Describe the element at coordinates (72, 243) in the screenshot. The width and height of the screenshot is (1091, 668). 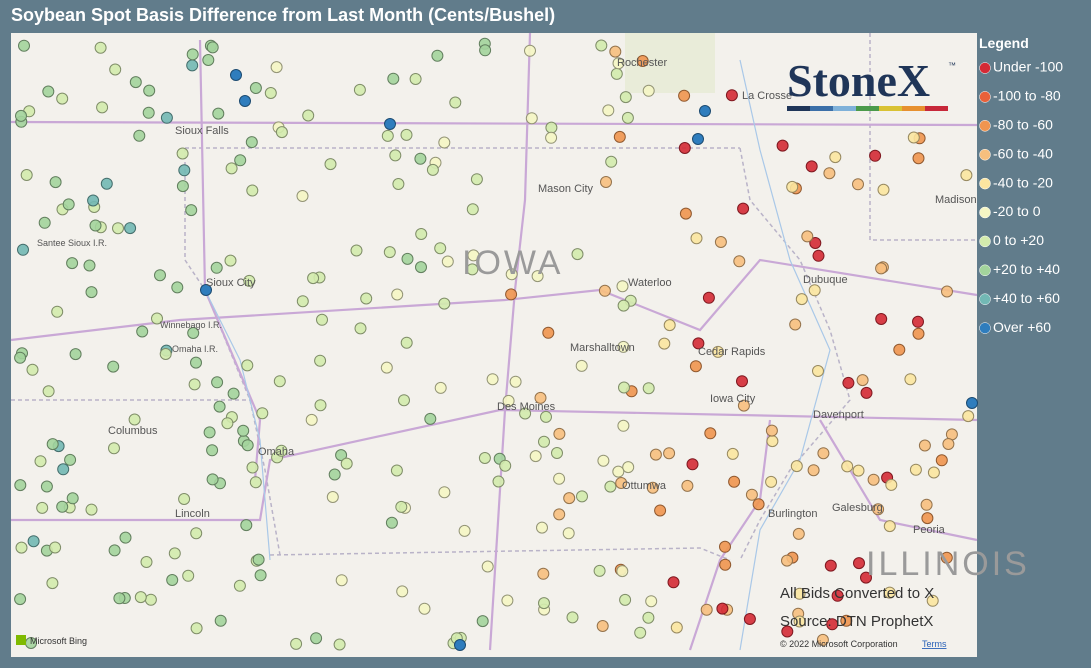
I see `place-label: Santee Sioux I.R.` at that location.